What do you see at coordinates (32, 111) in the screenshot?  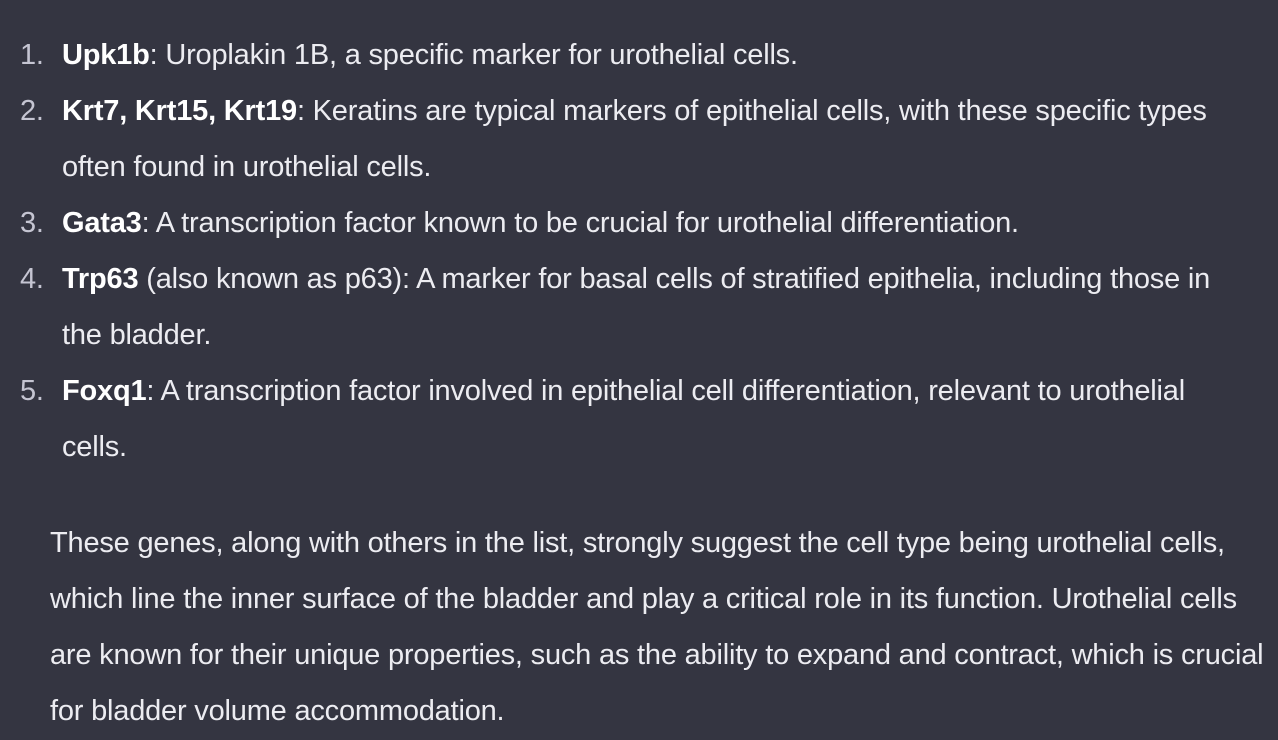 I see `list-number: 2.` at bounding box center [32, 111].